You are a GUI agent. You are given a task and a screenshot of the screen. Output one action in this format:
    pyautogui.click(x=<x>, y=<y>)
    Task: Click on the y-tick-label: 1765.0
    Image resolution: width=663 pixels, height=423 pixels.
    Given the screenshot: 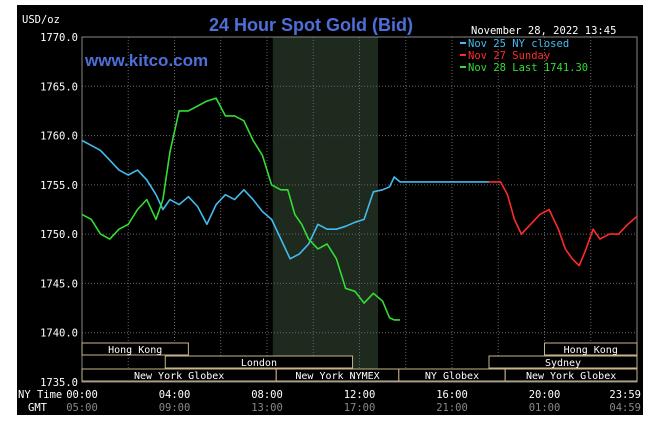 What is the action you would take?
    pyautogui.click(x=59, y=87)
    